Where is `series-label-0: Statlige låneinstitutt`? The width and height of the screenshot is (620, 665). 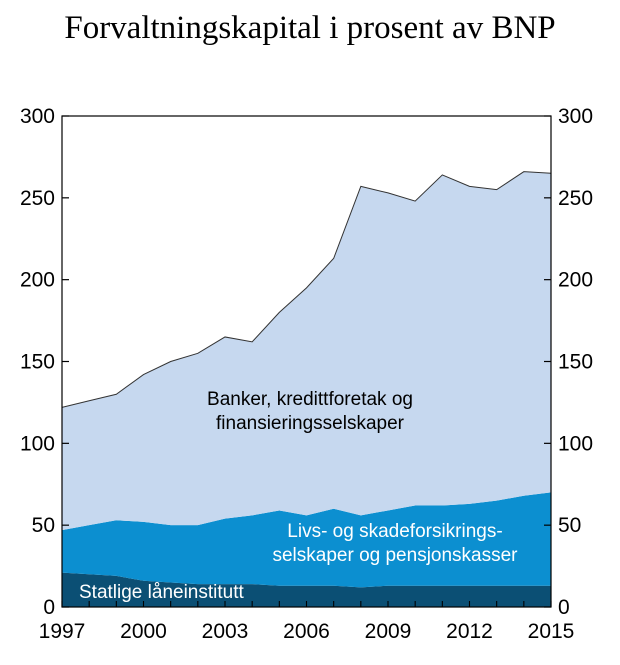
series-label-0: Statlige låneinstitutt is located at coordinates (161, 592).